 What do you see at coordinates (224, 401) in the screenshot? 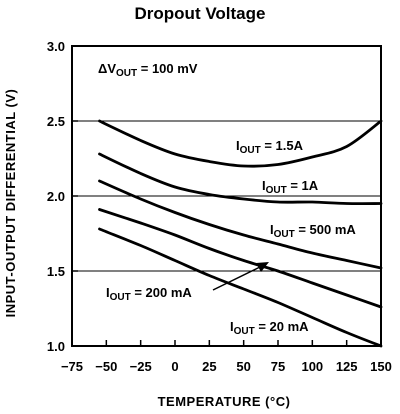
I see `x-axis-label: TEMPERATURE (°C)` at bounding box center [224, 401].